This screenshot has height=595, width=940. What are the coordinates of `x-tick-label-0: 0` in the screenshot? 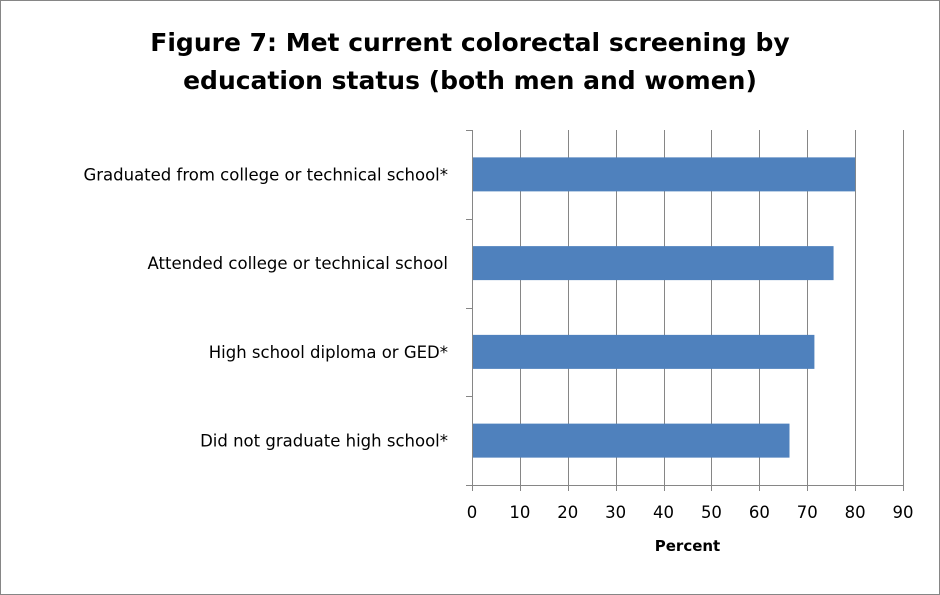 It's located at (472, 512).